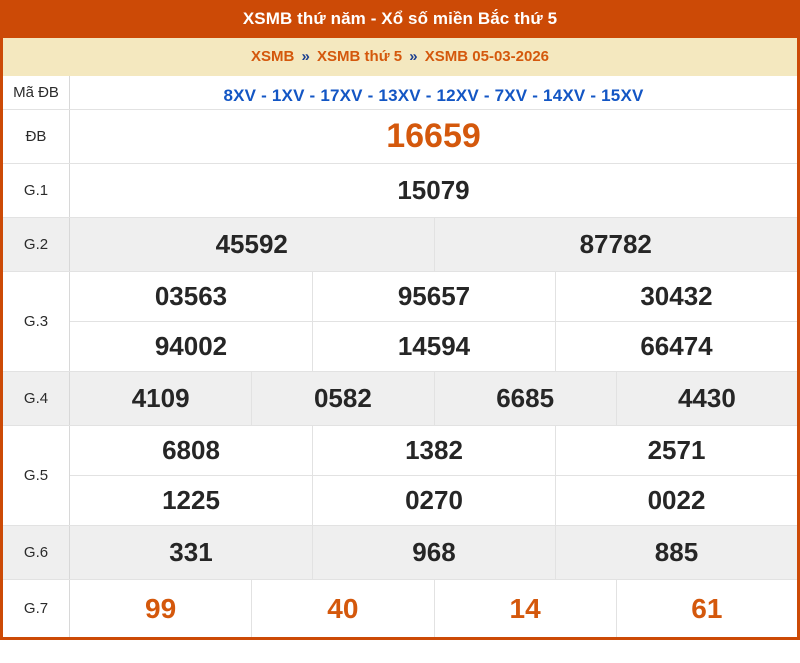 The width and height of the screenshot is (800, 663). I want to click on g7-value-1: 99, so click(161, 608).